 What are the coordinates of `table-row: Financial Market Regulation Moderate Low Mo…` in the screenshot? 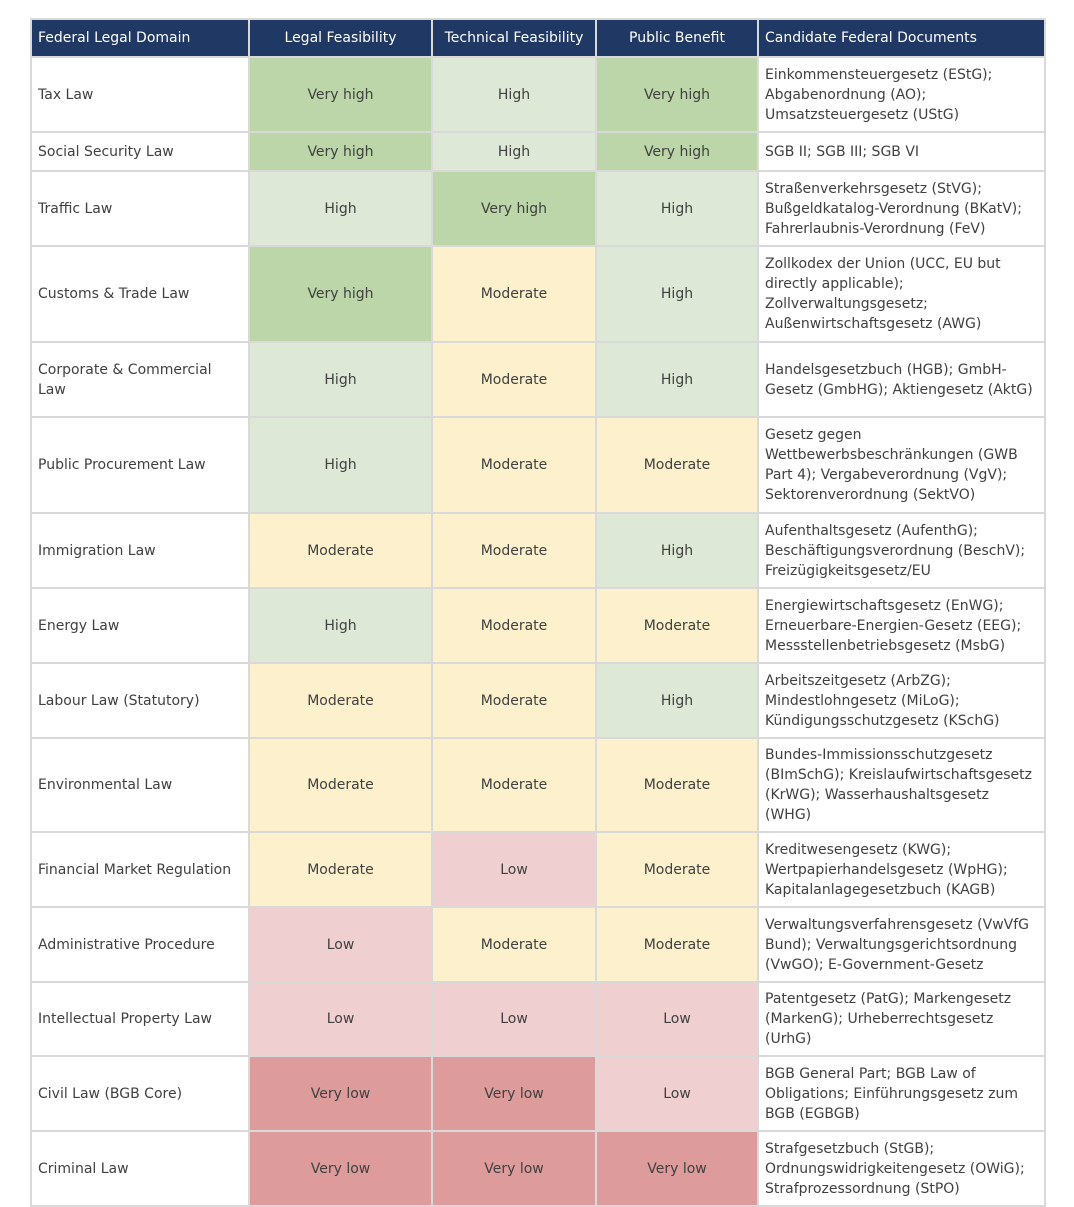 It's located at (538, 869).